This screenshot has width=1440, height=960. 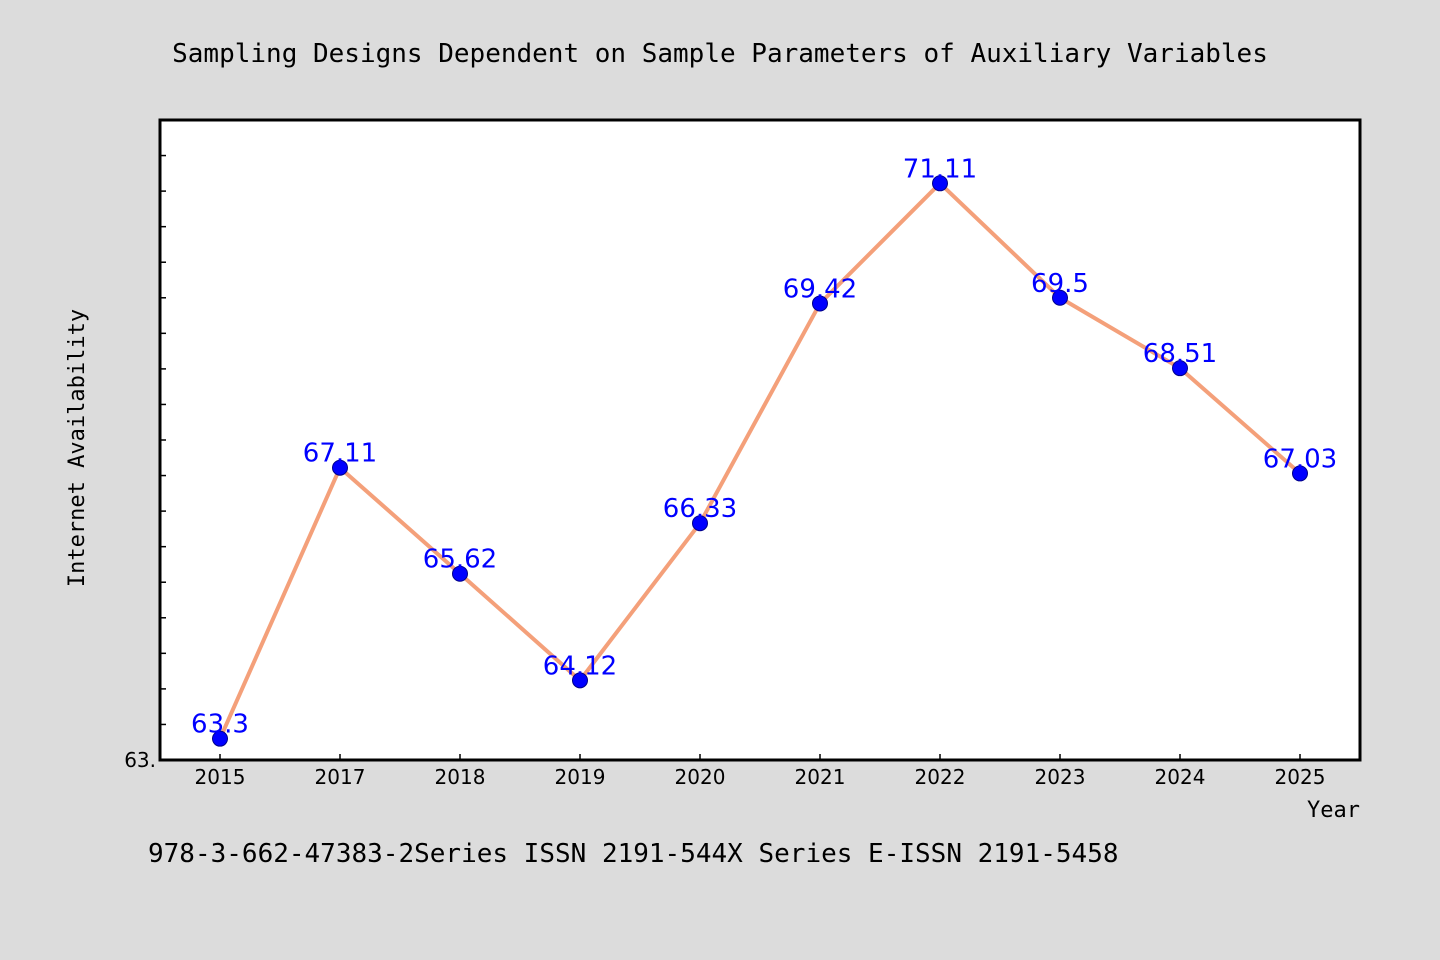 I want to click on x-tick-label: 2023, so click(x=1060, y=777).